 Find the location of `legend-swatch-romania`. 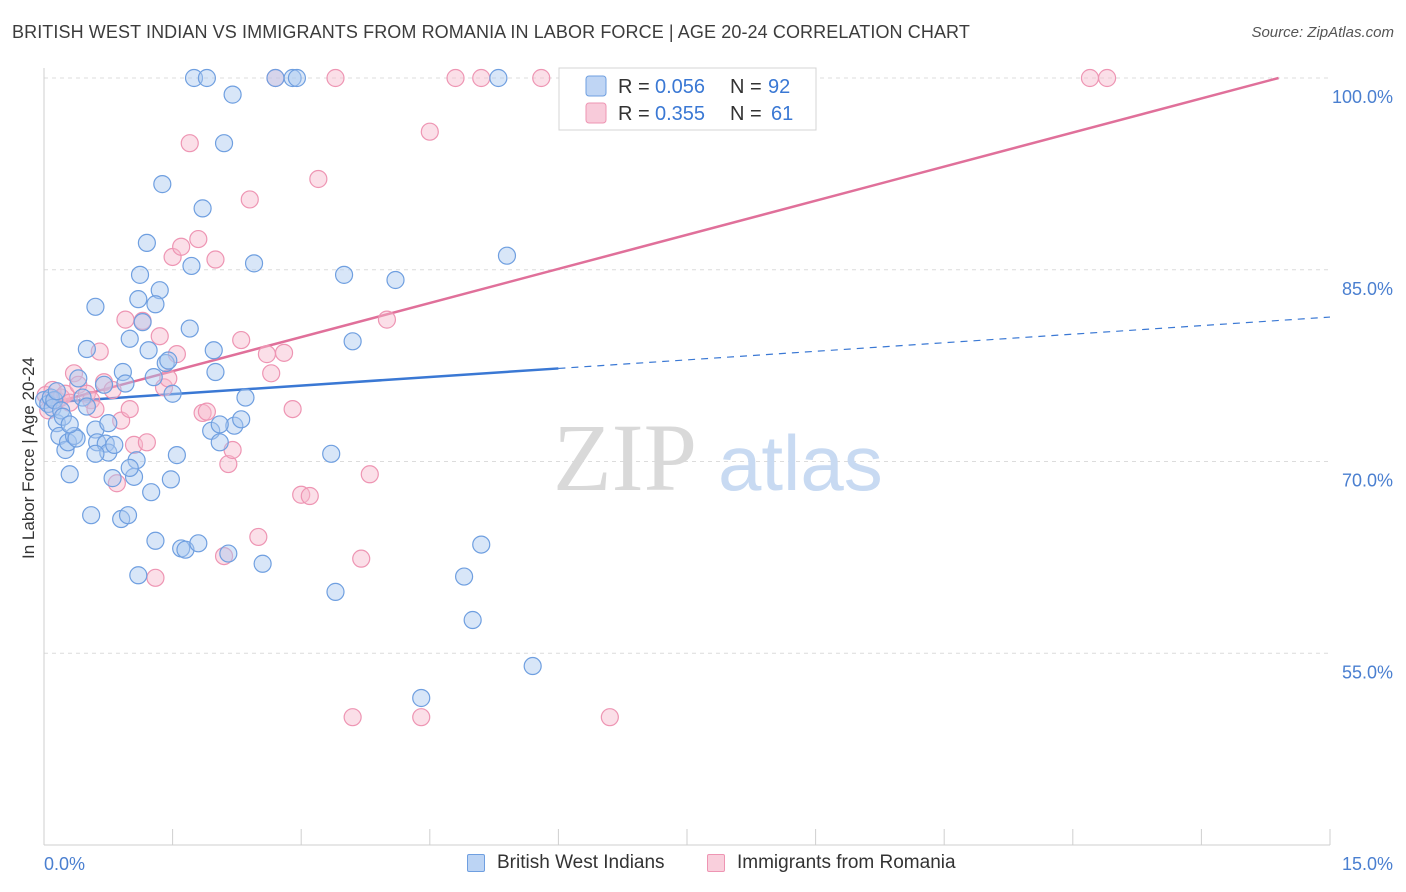

legend-swatch-romania is located at coordinates (596, 113).